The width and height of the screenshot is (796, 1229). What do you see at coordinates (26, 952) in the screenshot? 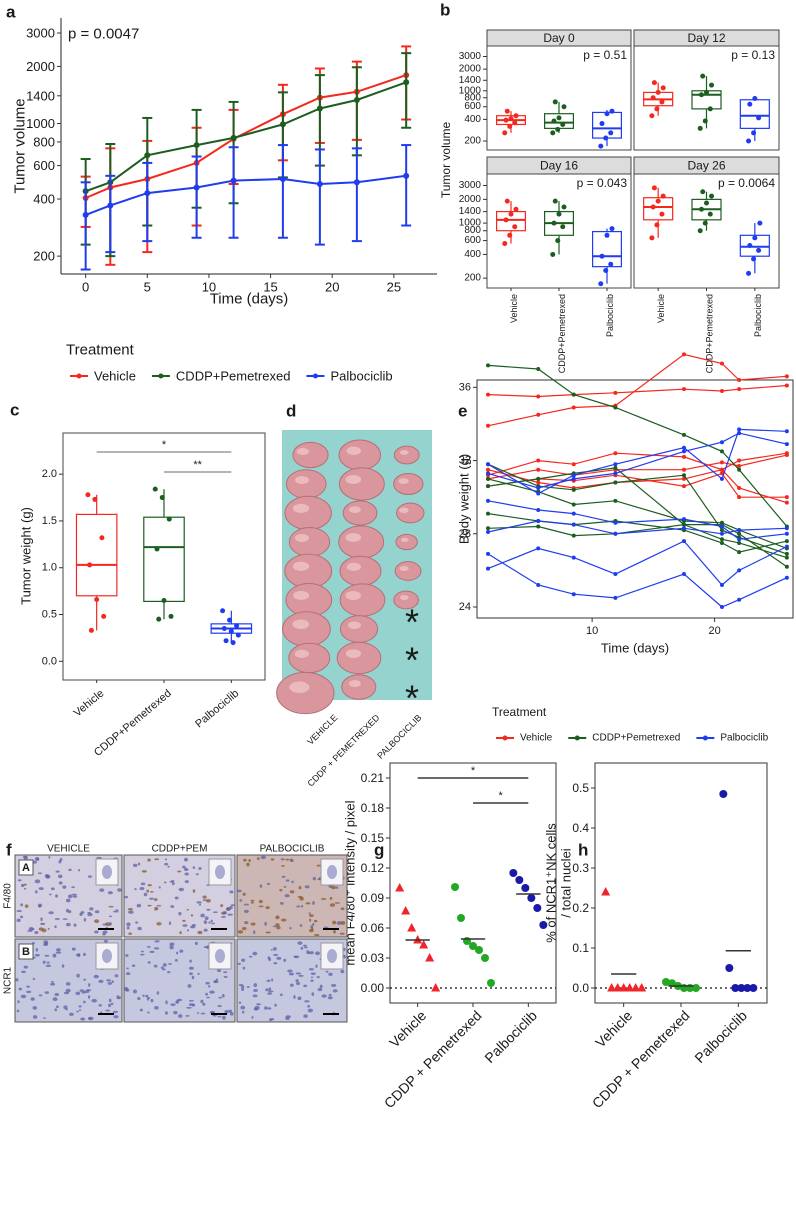
I see `row-tag: B` at bounding box center [26, 952].